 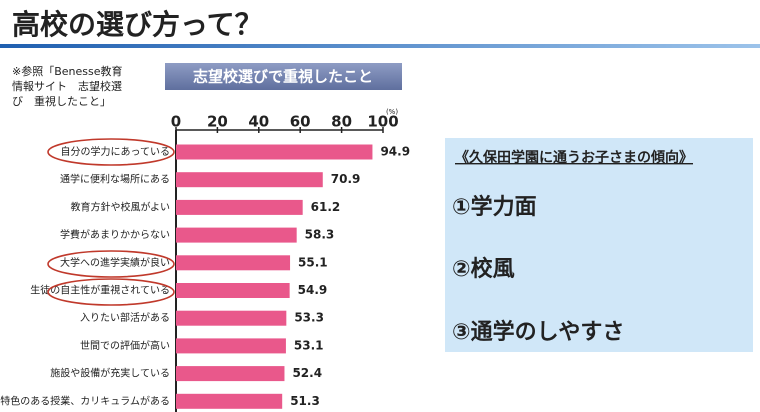 What do you see at coordinates (258, 122) in the screenshot?
I see `x-tick-label: 40` at bounding box center [258, 122].